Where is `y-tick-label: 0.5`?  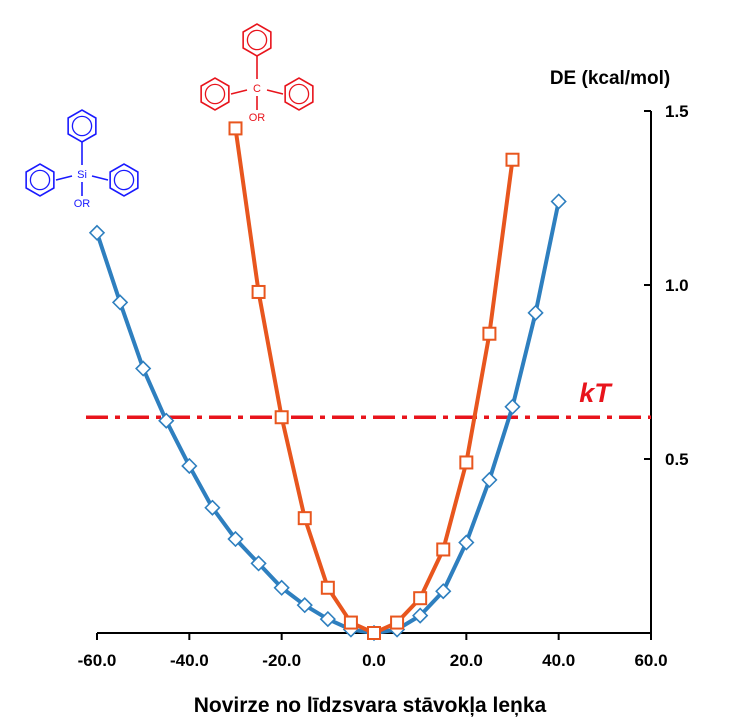 y-tick-label: 0.5 is located at coordinates (677, 459).